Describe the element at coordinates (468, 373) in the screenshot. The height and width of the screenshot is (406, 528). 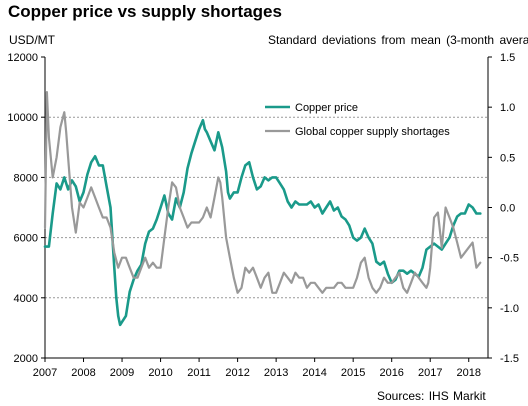
I see `x-tick-label: 2018` at that location.